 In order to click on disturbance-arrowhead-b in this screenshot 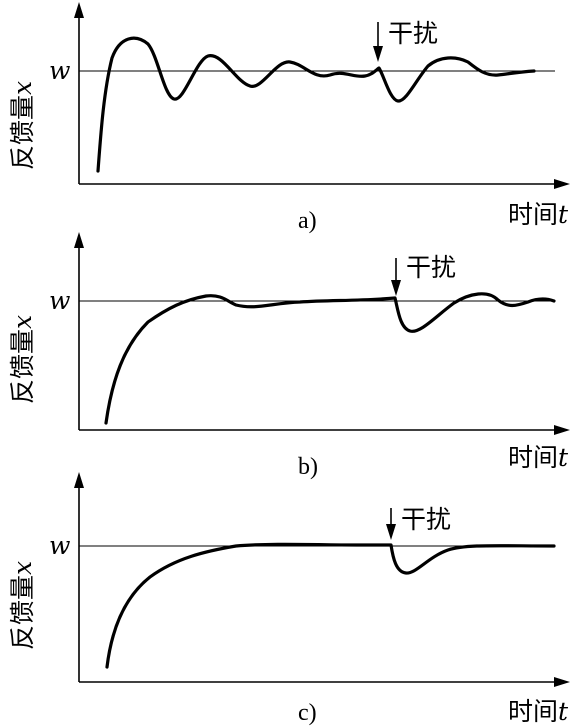, I will do `click(396, 288)`.